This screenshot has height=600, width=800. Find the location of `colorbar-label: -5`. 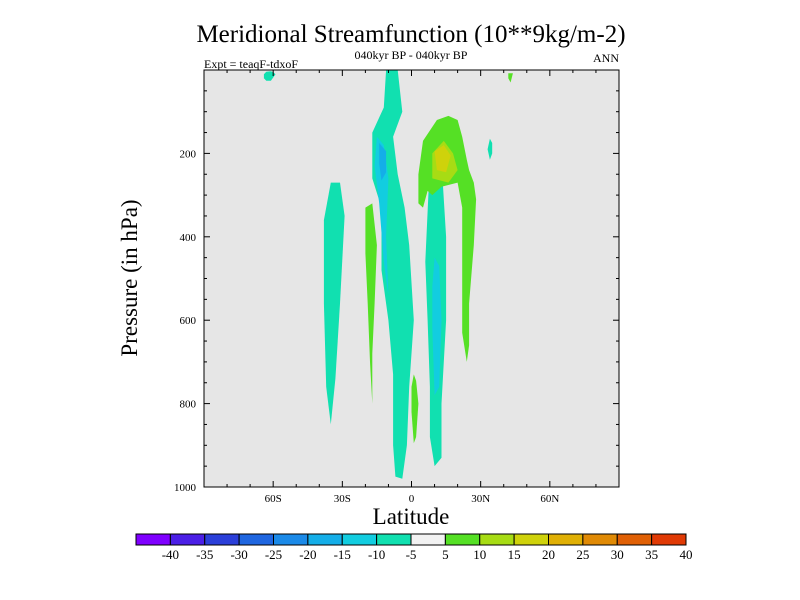

colorbar-label: -5 is located at coordinates (411, 554).